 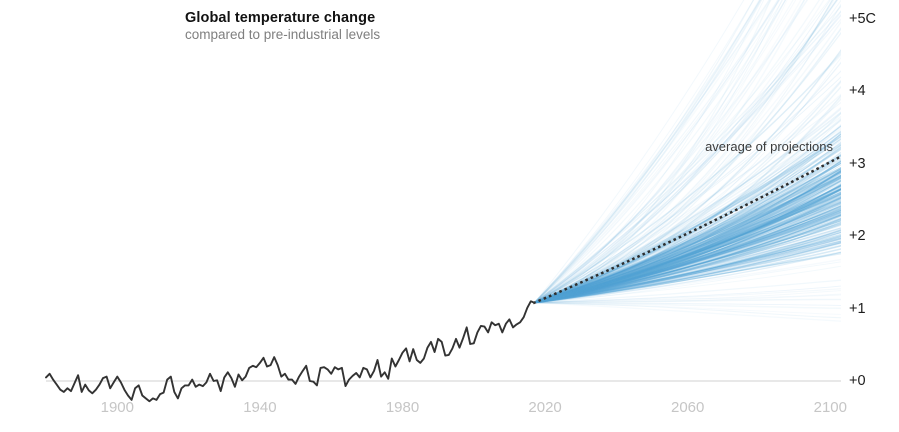 I want to click on y-tick-plus-3: +3, so click(x=857, y=163).